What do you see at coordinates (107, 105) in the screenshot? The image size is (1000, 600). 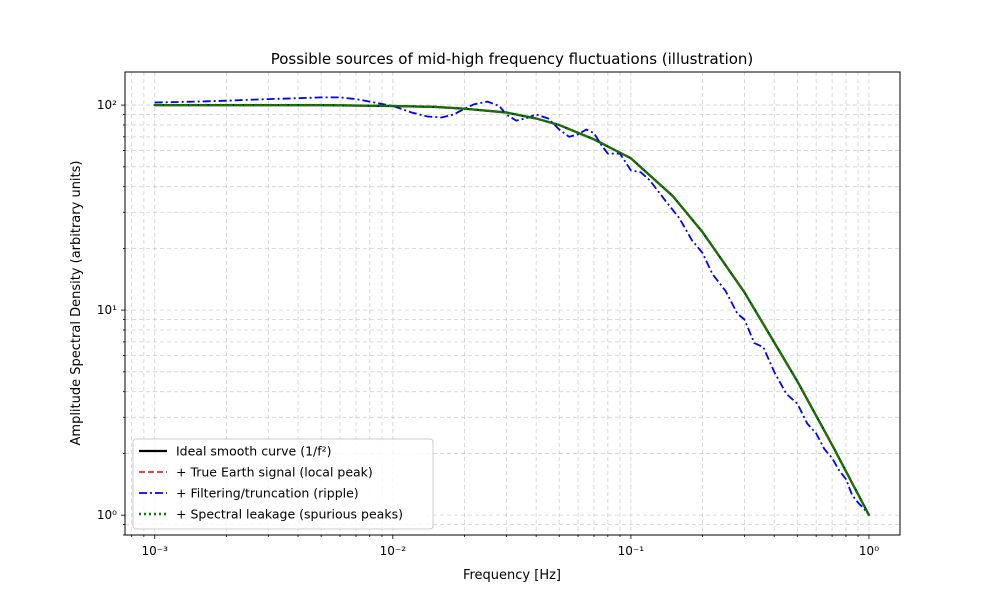 I see `y-tick-label: 10²` at bounding box center [107, 105].